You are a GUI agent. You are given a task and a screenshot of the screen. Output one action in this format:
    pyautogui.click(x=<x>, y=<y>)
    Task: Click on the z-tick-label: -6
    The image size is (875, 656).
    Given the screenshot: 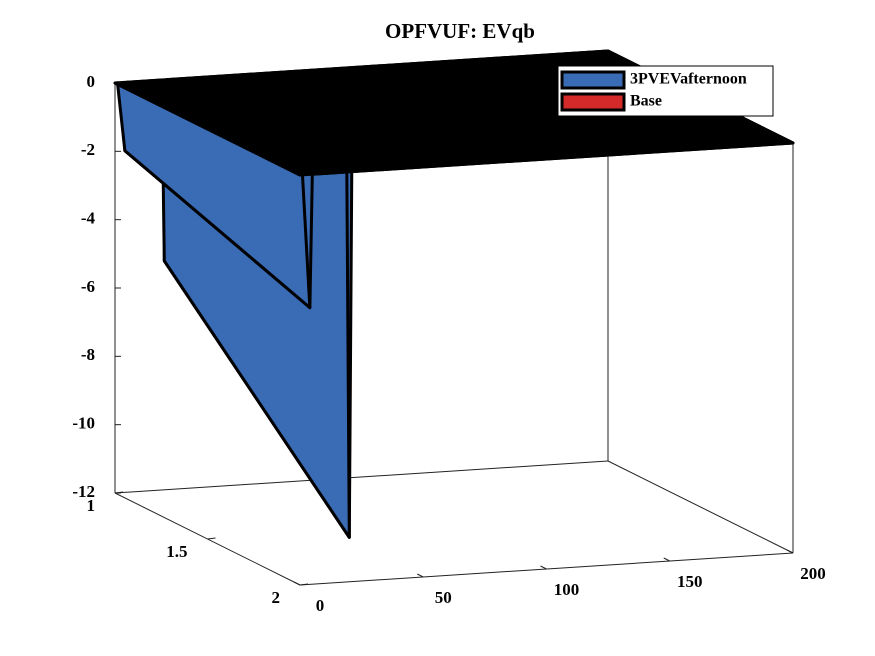 What is the action you would take?
    pyautogui.click(x=88, y=286)
    